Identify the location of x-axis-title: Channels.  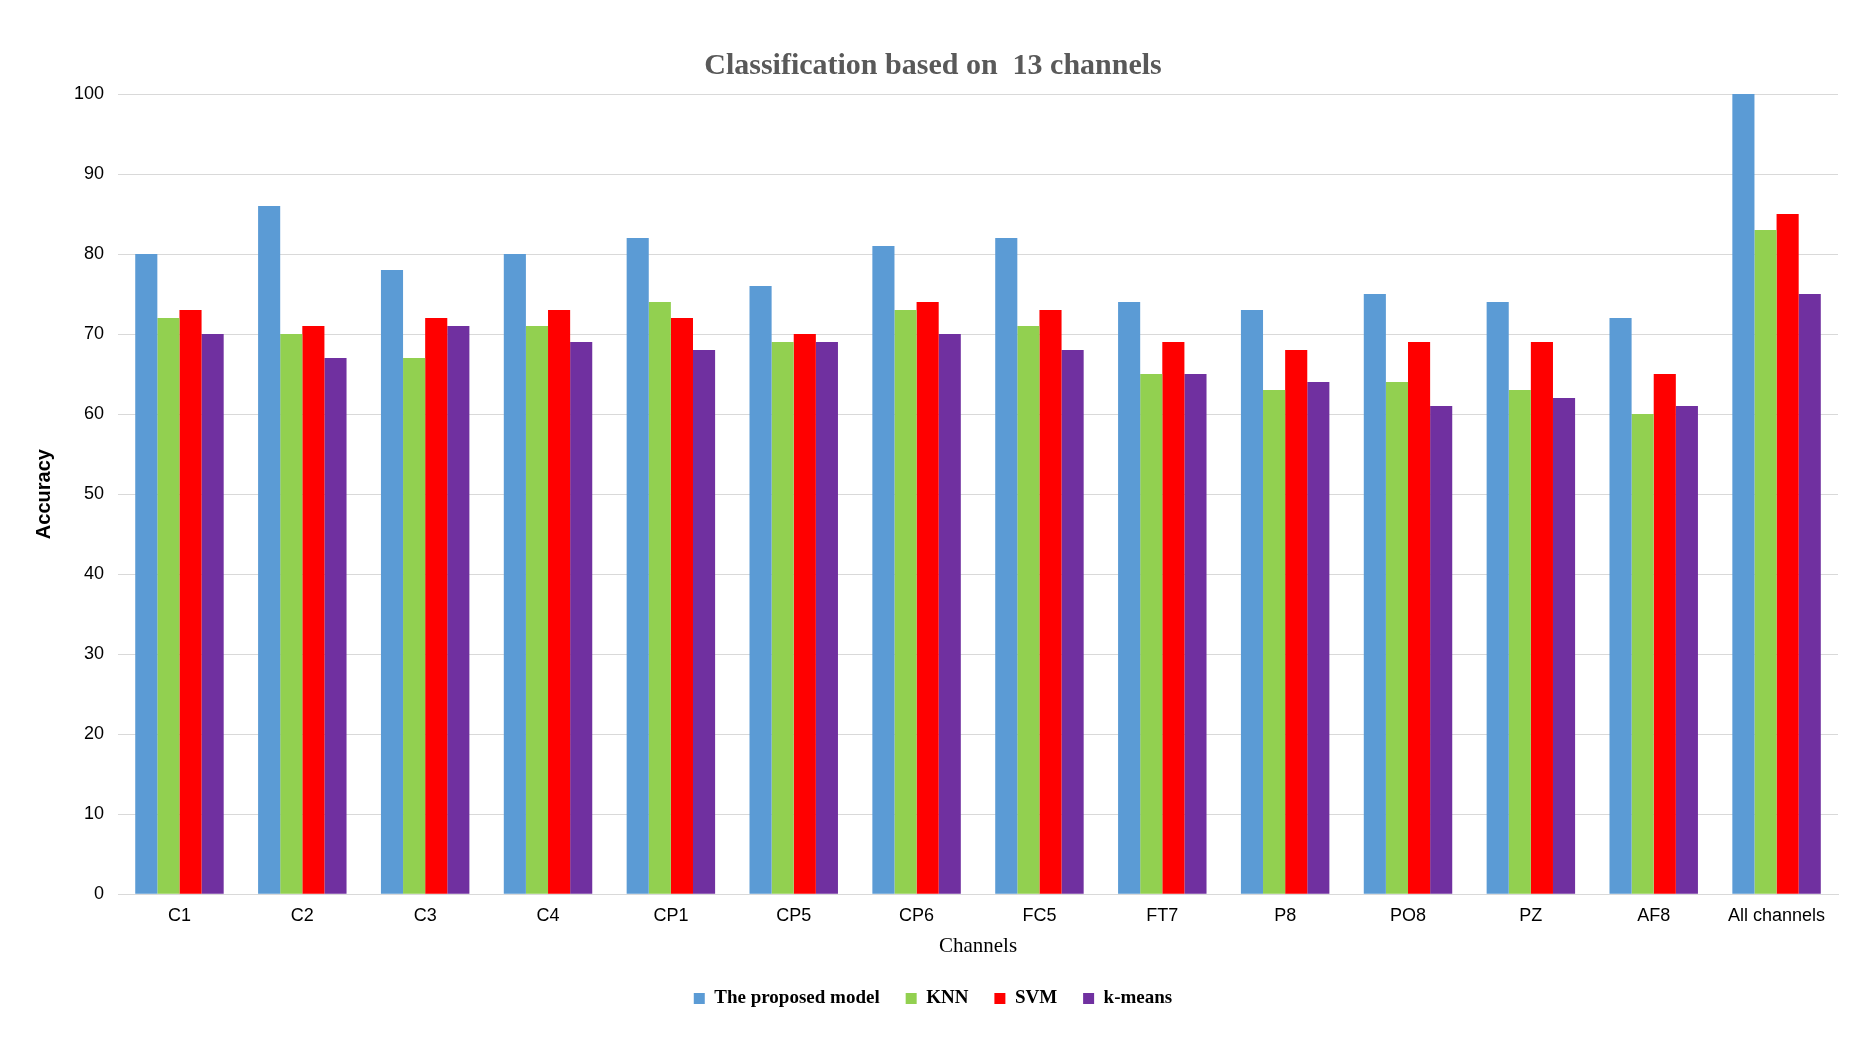
(978, 944).